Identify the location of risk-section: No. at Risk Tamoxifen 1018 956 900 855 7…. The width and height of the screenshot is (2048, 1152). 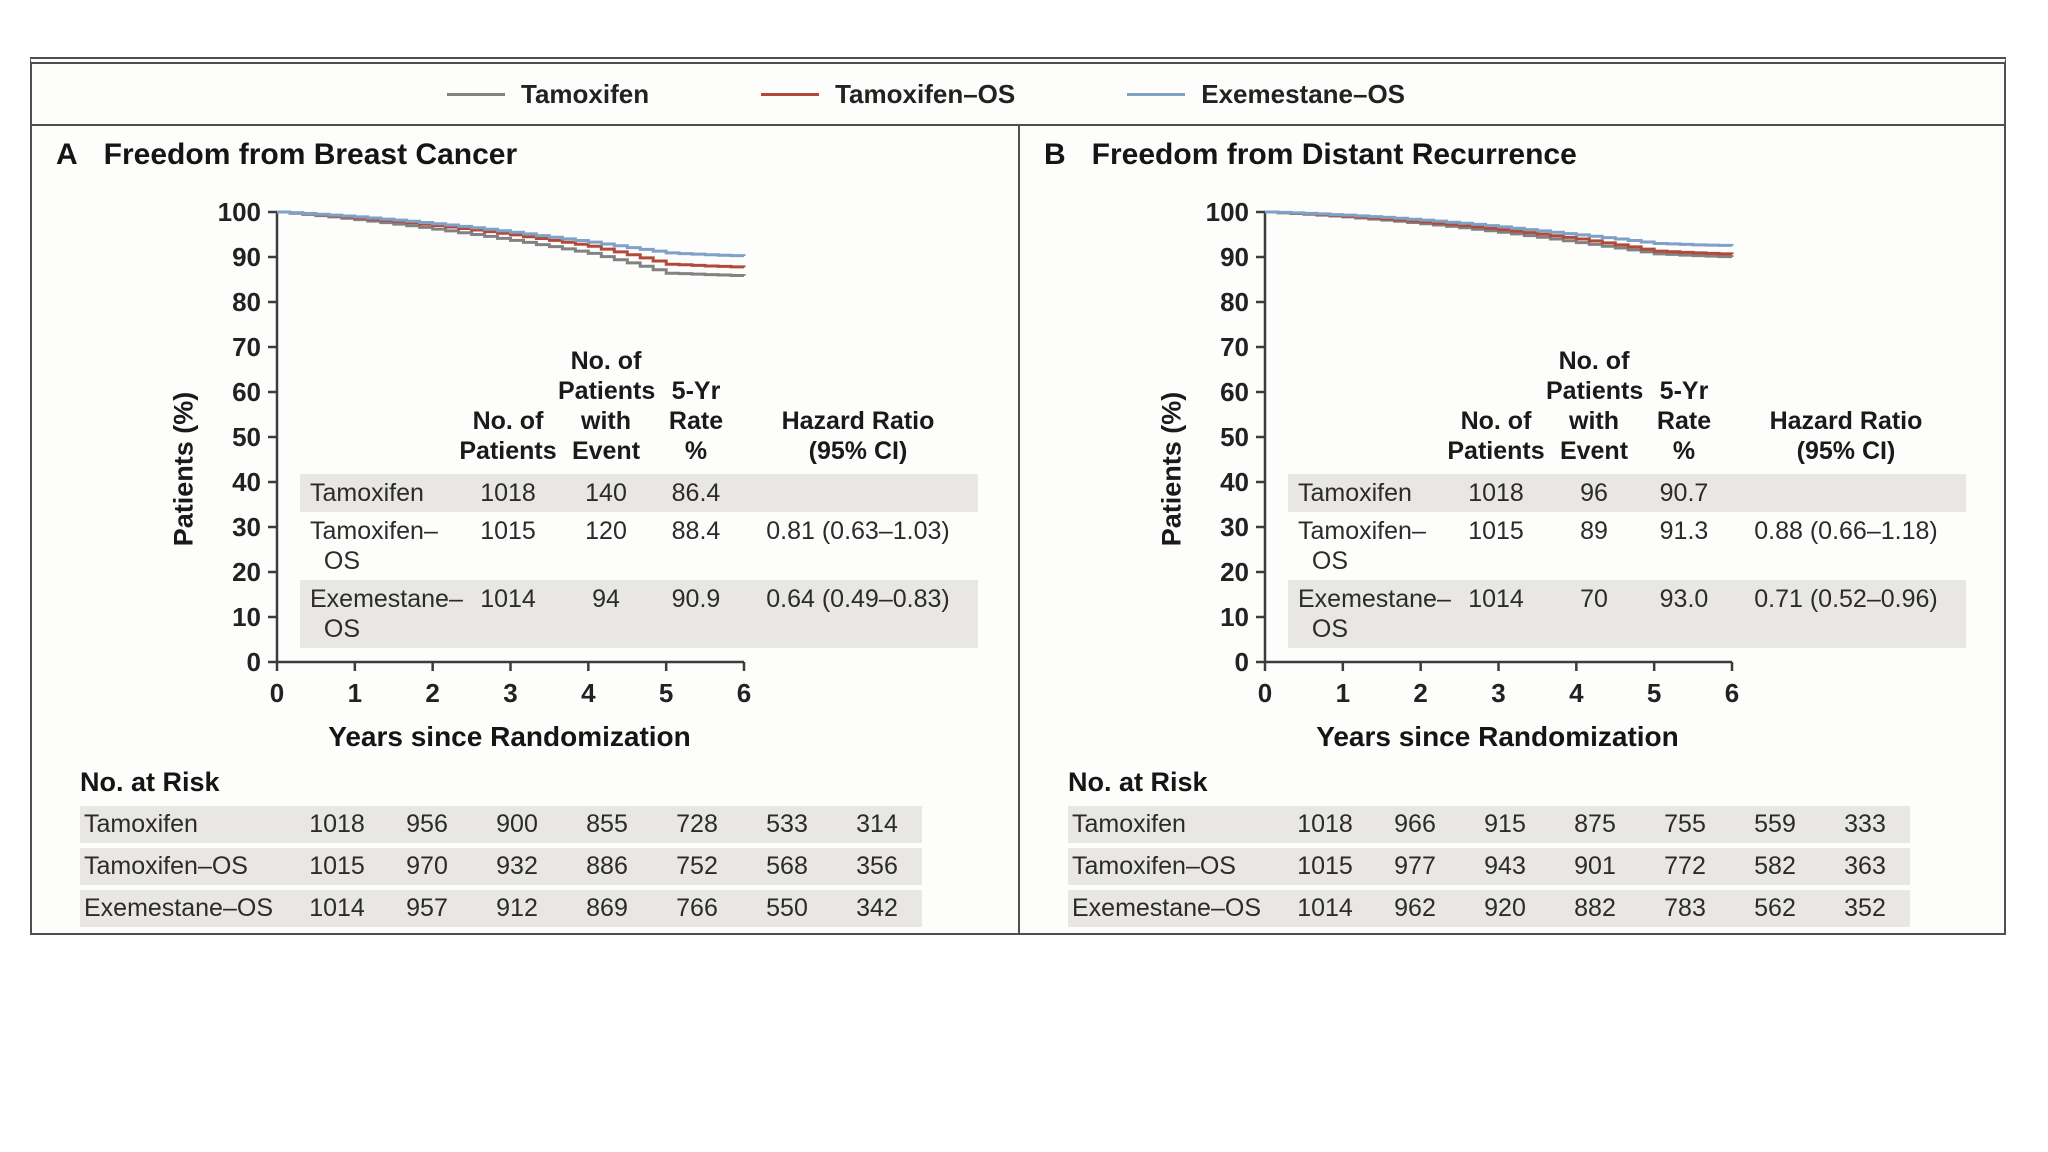
(549, 847).